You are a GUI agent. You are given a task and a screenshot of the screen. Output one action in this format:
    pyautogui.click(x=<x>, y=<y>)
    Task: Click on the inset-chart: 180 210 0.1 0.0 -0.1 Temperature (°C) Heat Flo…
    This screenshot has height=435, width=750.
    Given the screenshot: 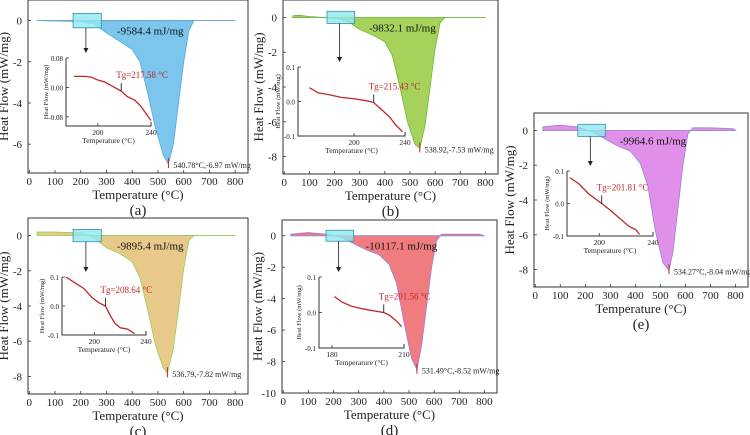 What is the action you would take?
    pyautogui.click(x=363, y=320)
    